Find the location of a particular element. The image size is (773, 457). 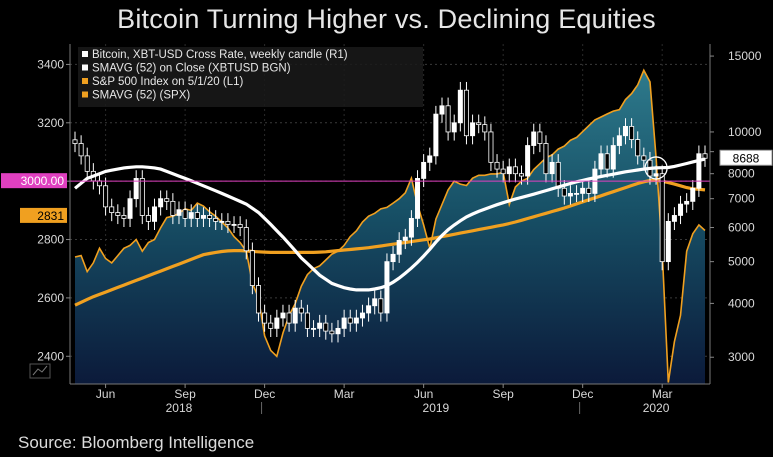

year-label: 2020 is located at coordinates (656, 408).